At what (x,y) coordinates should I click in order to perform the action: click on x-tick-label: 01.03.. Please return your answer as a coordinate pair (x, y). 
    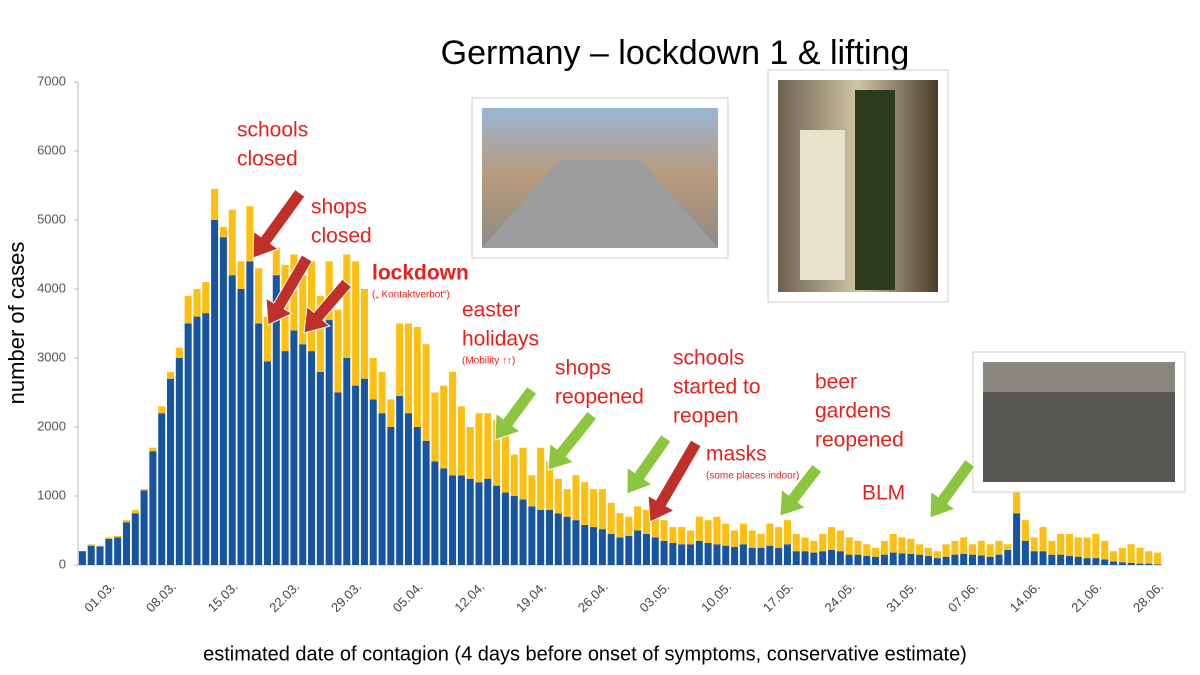
    Looking at the image, I should click on (99, 597).